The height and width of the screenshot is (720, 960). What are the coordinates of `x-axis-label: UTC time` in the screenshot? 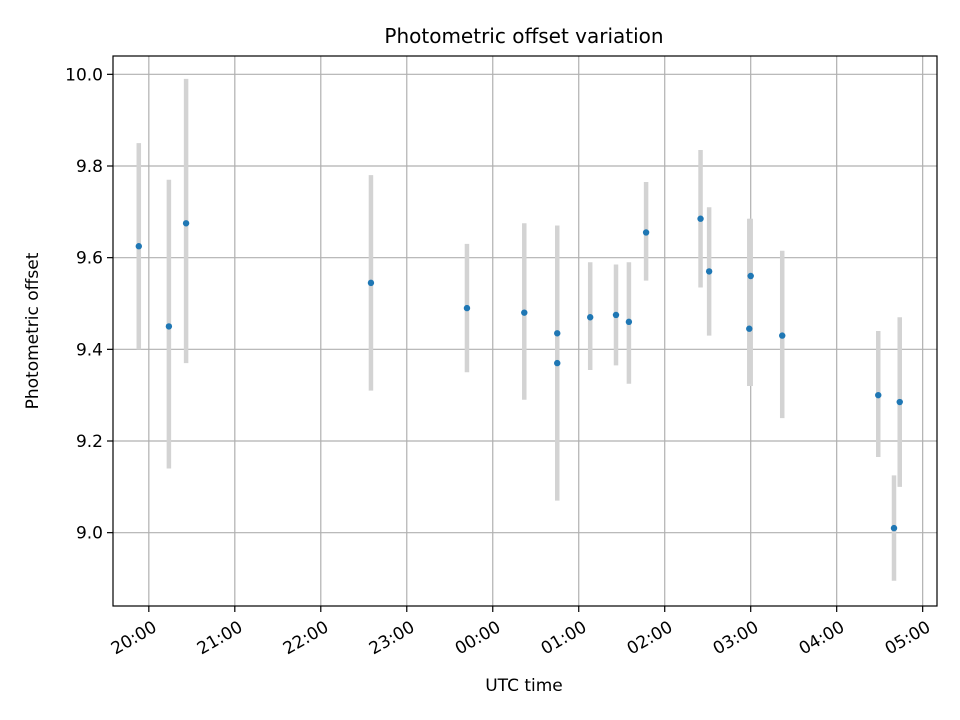 It's located at (524, 686).